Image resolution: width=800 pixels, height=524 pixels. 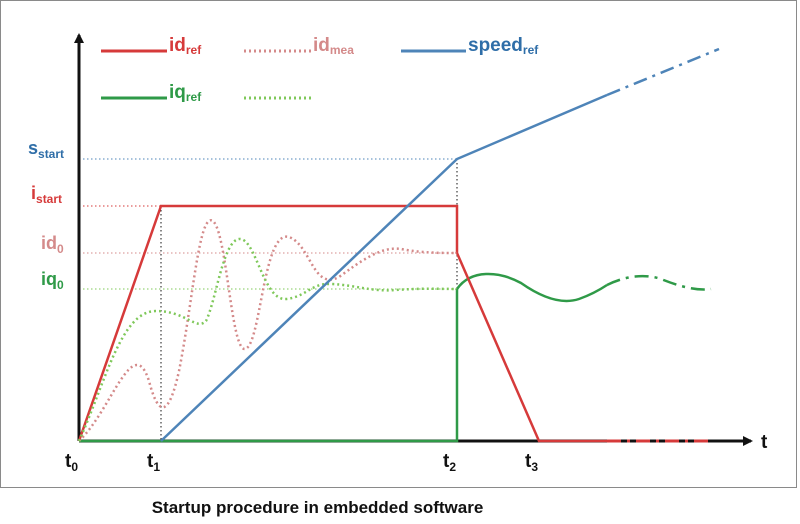 I want to click on t-axis-label: t, so click(x=764, y=442).